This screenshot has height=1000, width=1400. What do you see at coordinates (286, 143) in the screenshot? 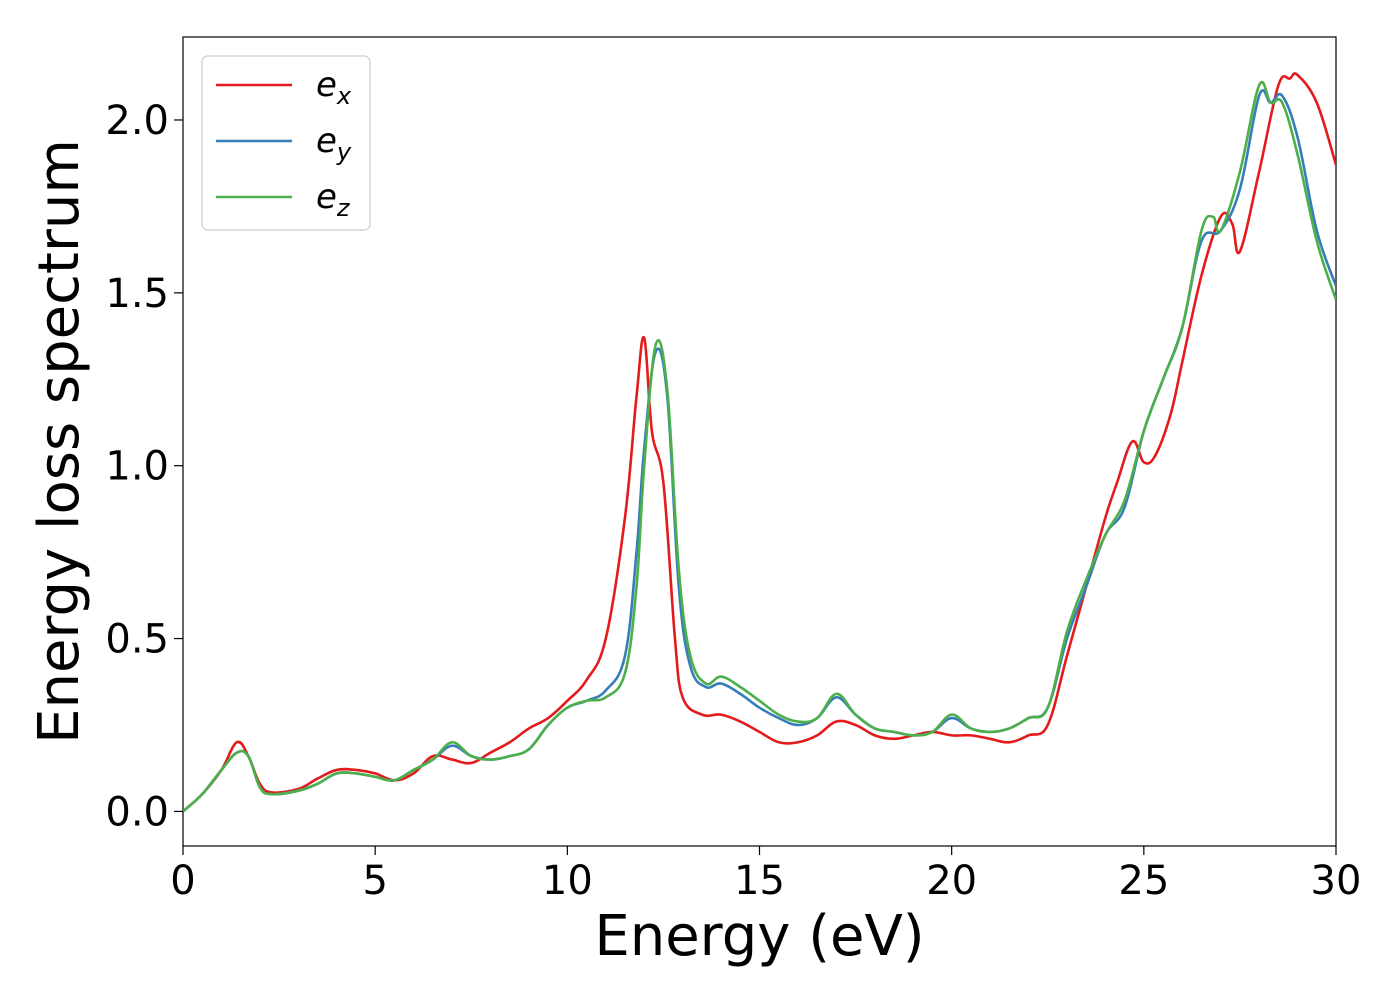
I see `legend-frame` at bounding box center [286, 143].